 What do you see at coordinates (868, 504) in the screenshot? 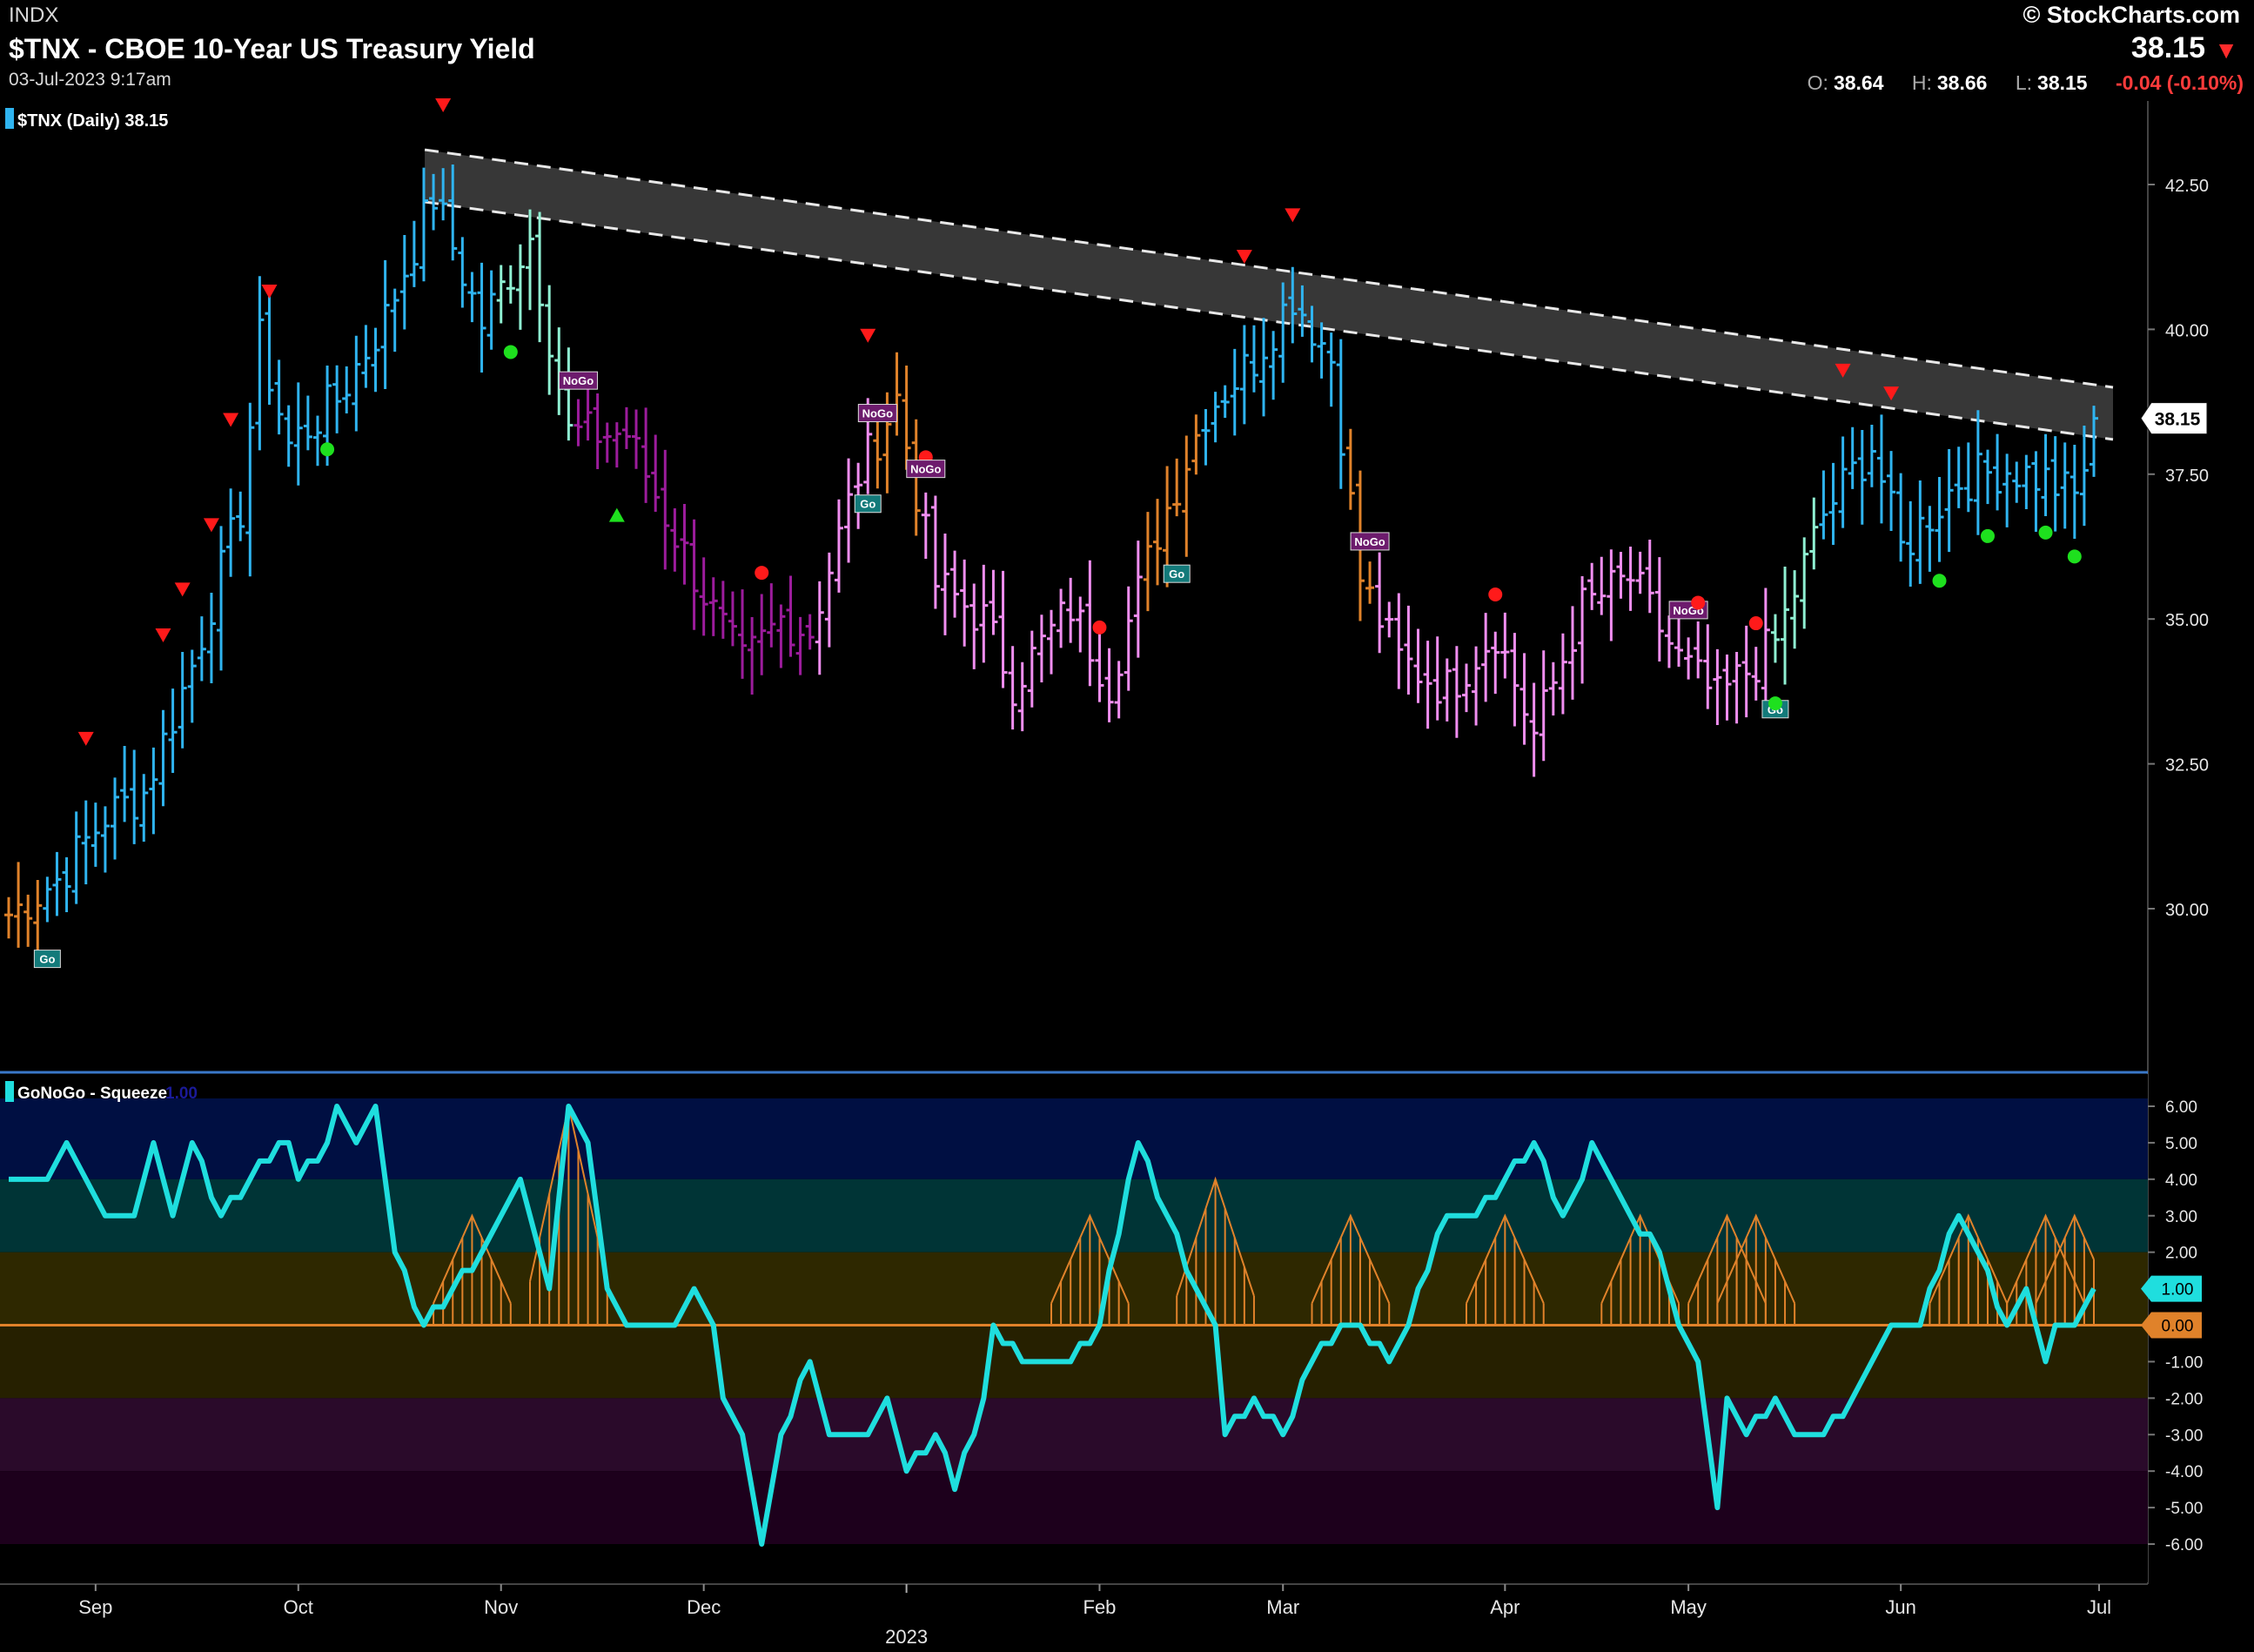
I see `go-label-box` at bounding box center [868, 504].